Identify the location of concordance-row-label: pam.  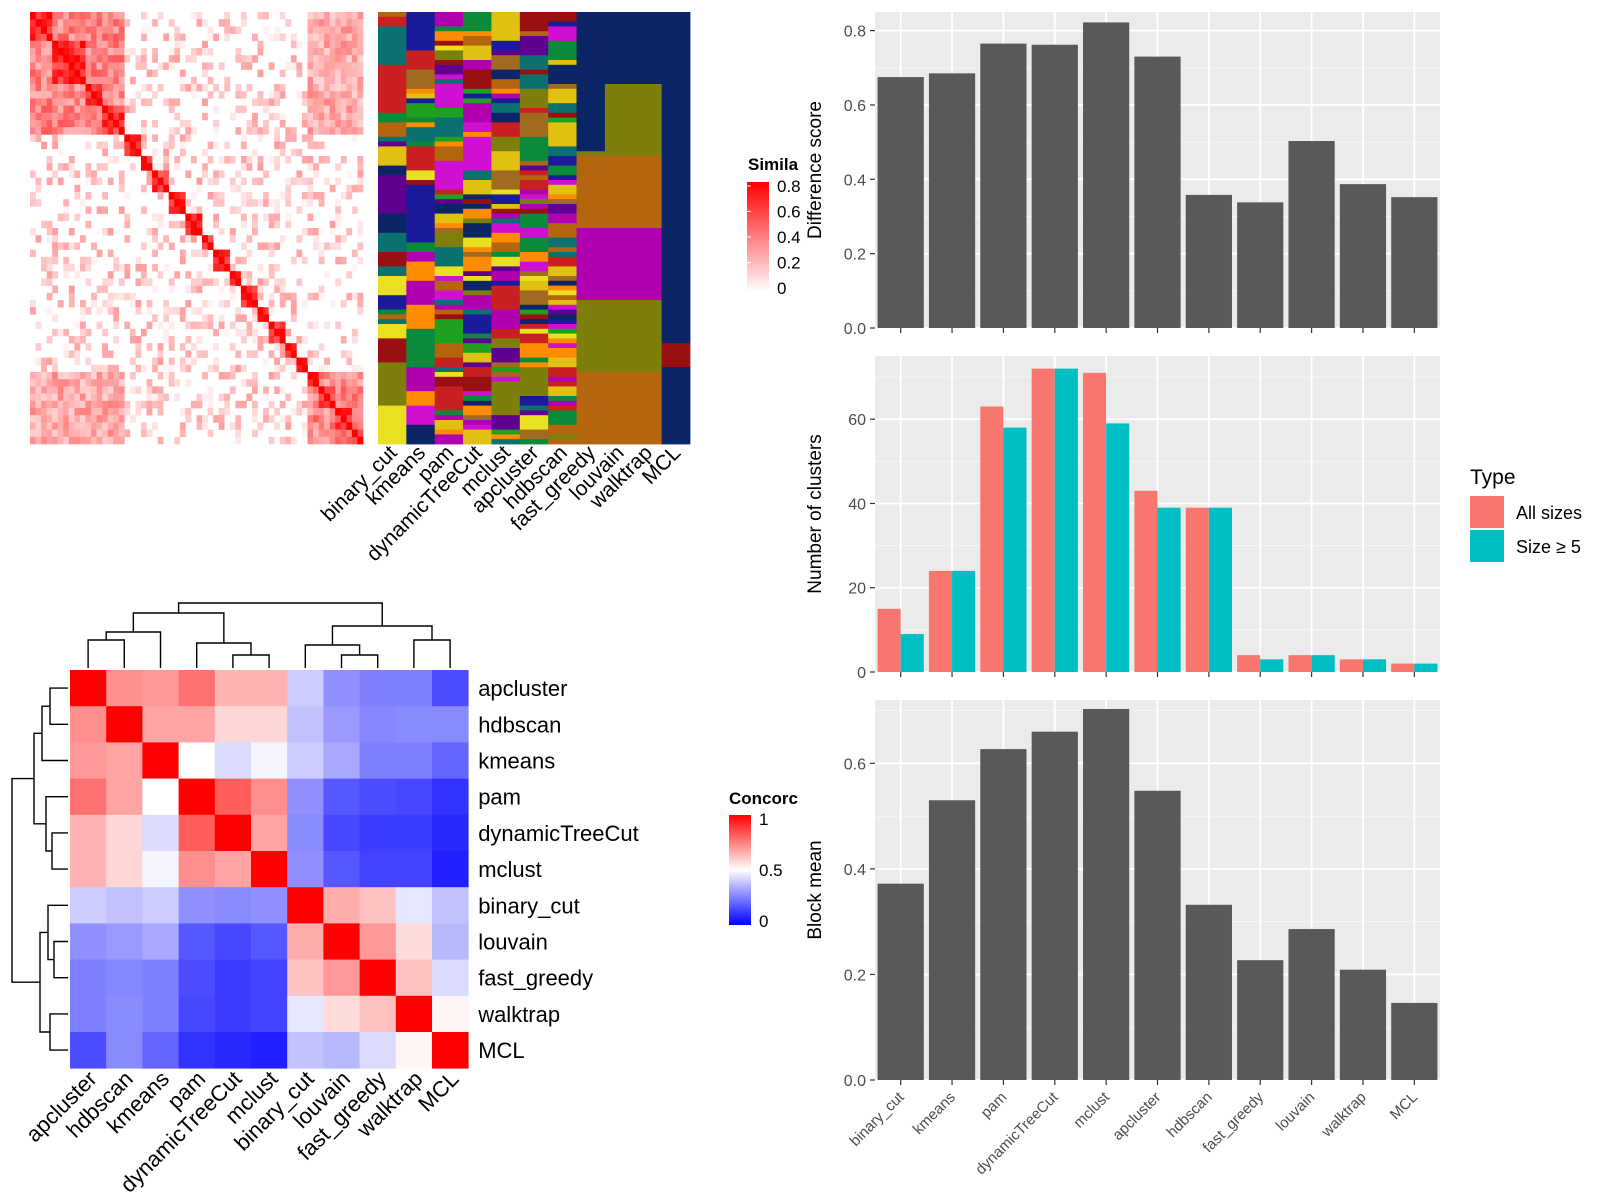
(499, 797).